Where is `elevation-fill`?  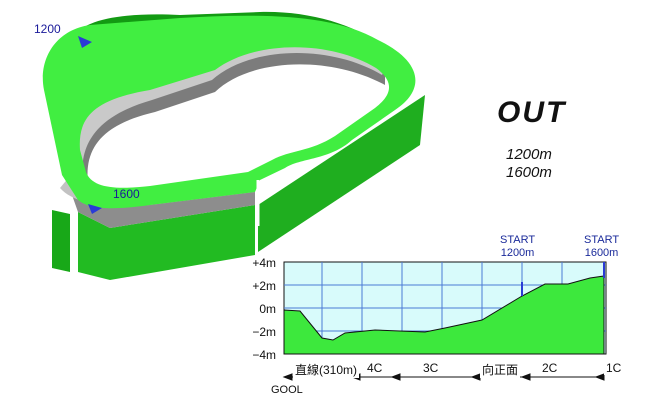
elevation-fill is located at coordinates (444, 315).